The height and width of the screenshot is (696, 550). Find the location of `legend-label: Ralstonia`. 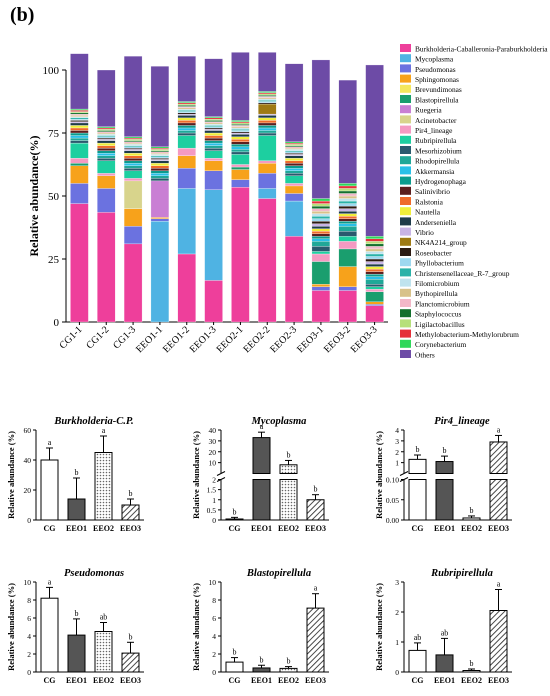

legend-label: Ralstonia is located at coordinates (429, 201).